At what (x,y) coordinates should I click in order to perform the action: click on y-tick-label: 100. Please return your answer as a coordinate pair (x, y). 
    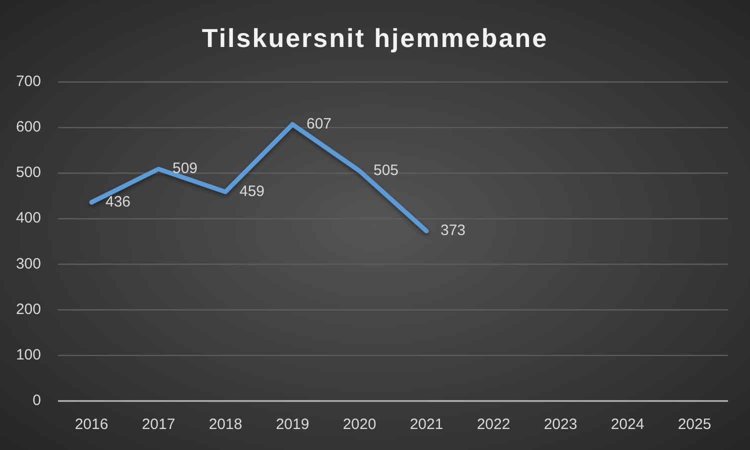
    Looking at the image, I should click on (28, 355).